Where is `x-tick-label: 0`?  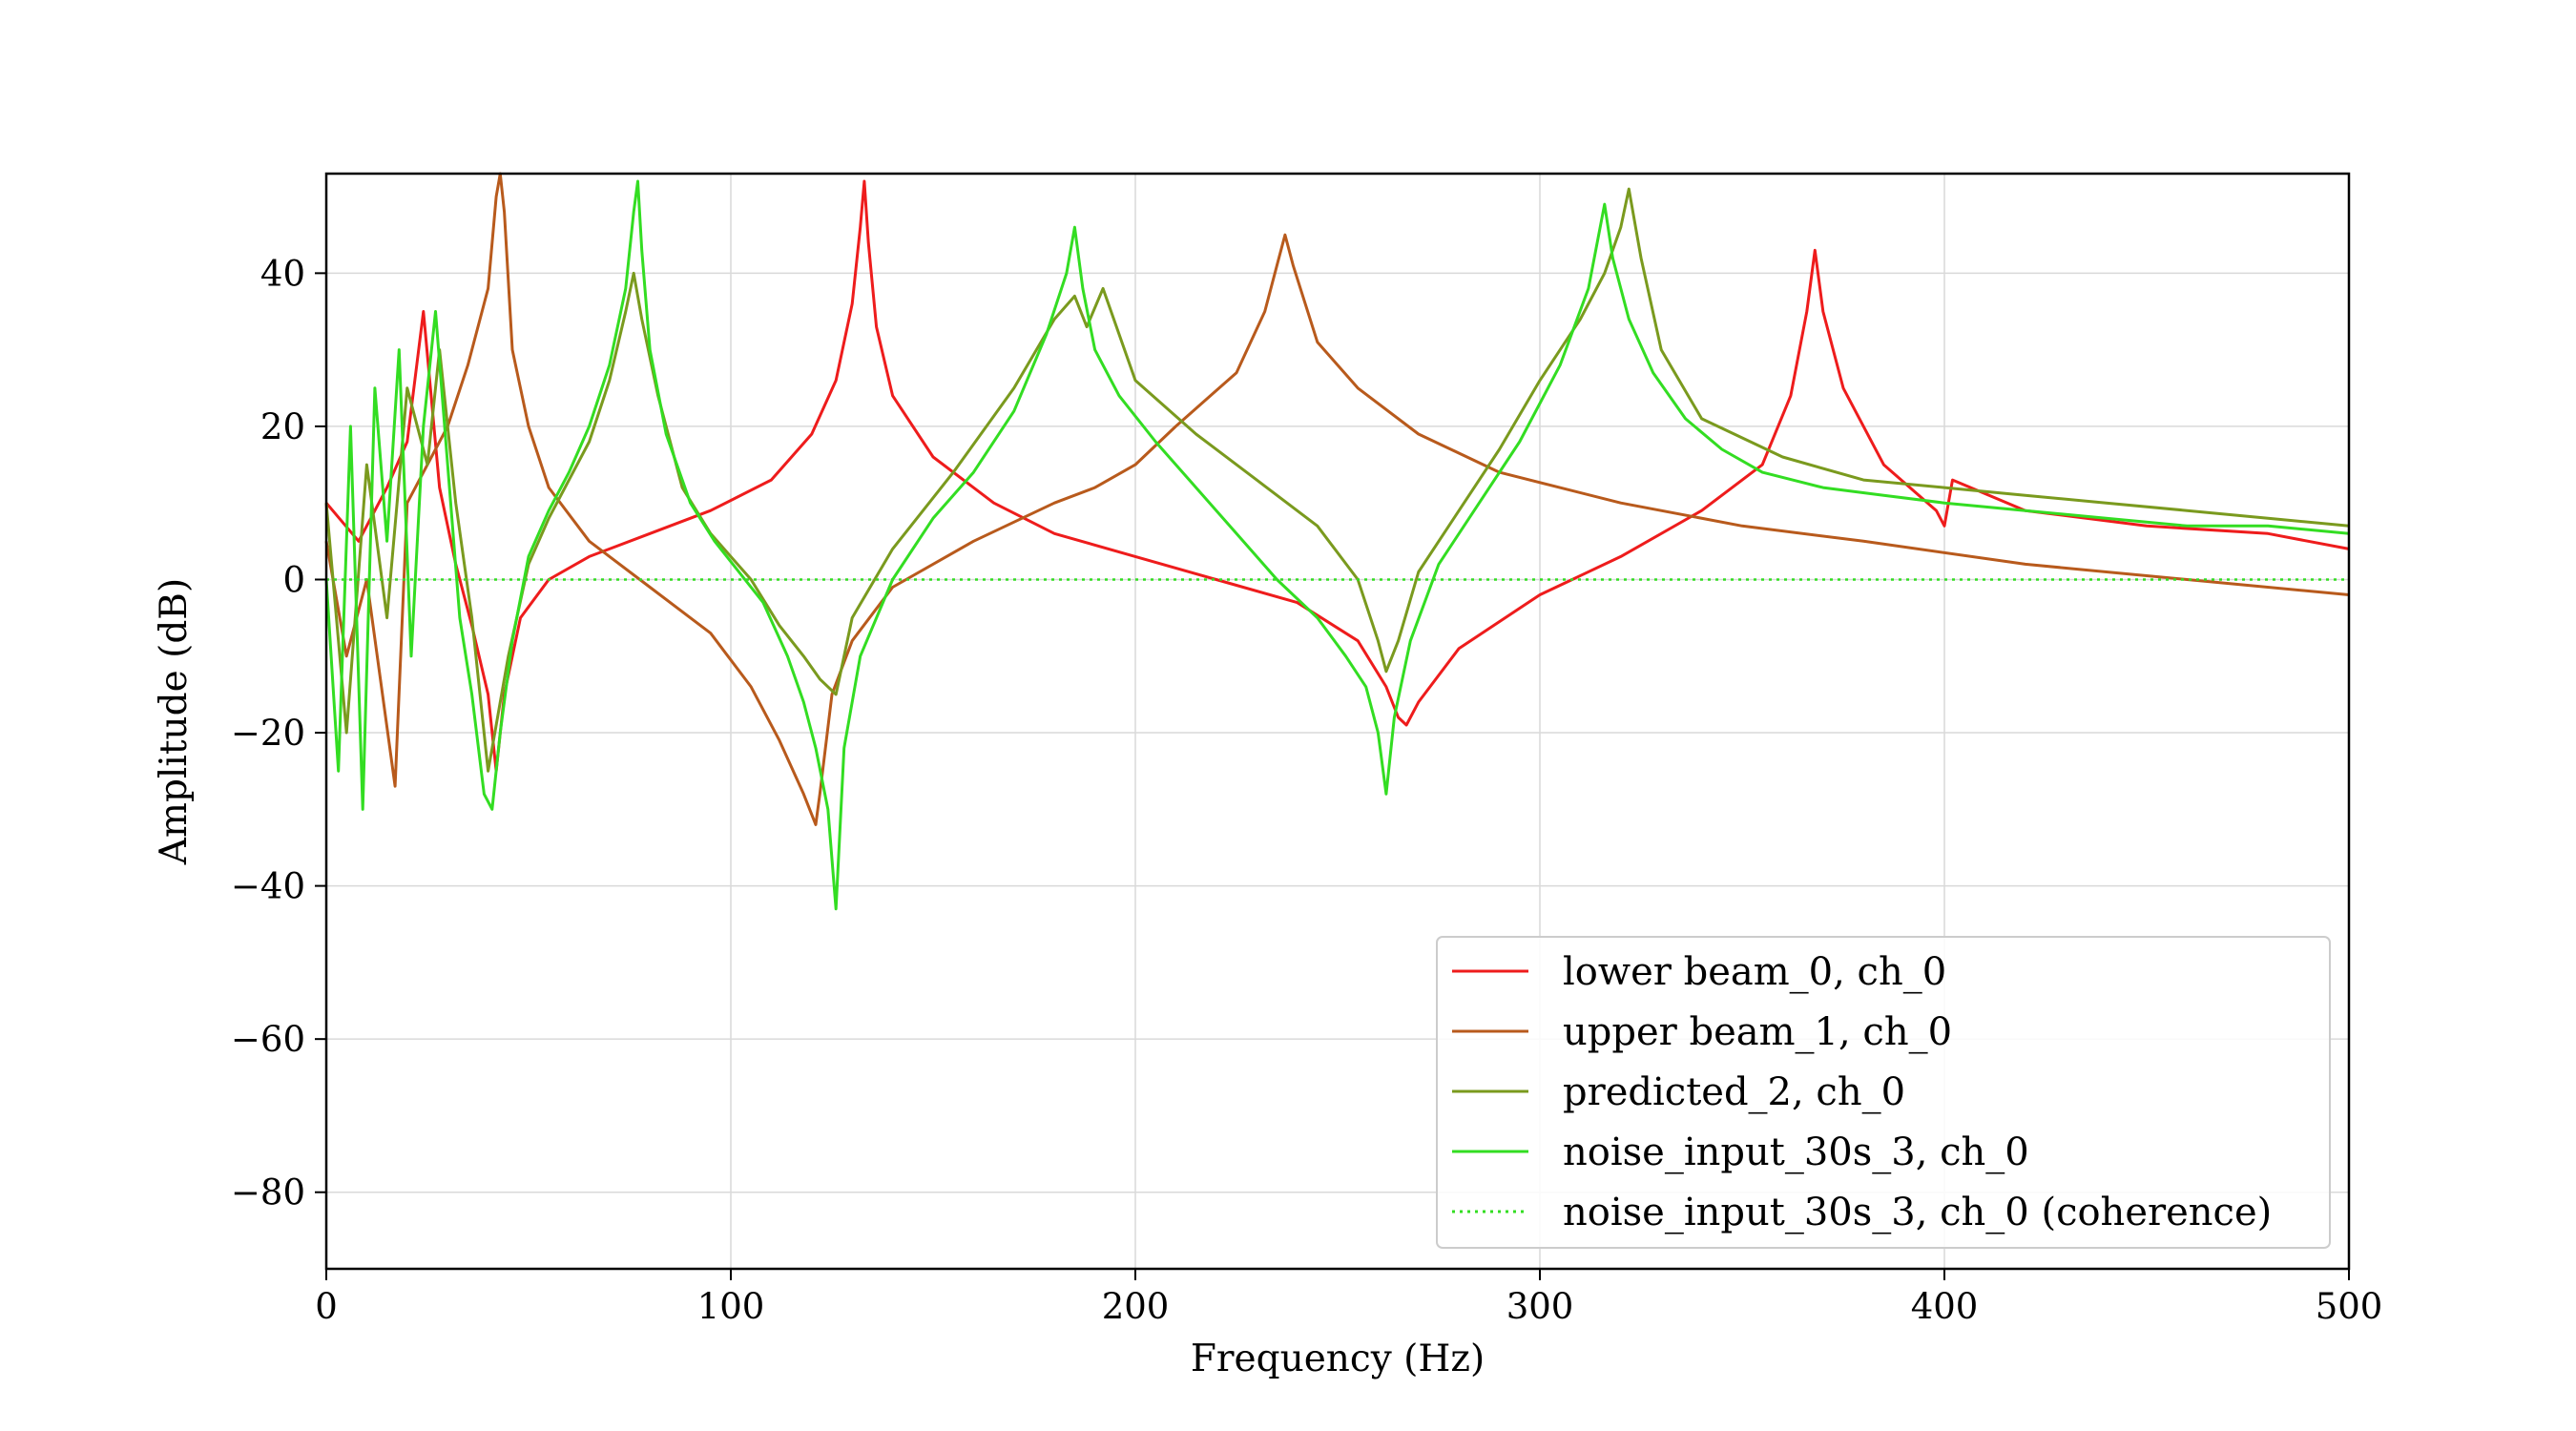 x-tick-label: 0 is located at coordinates (326, 1306).